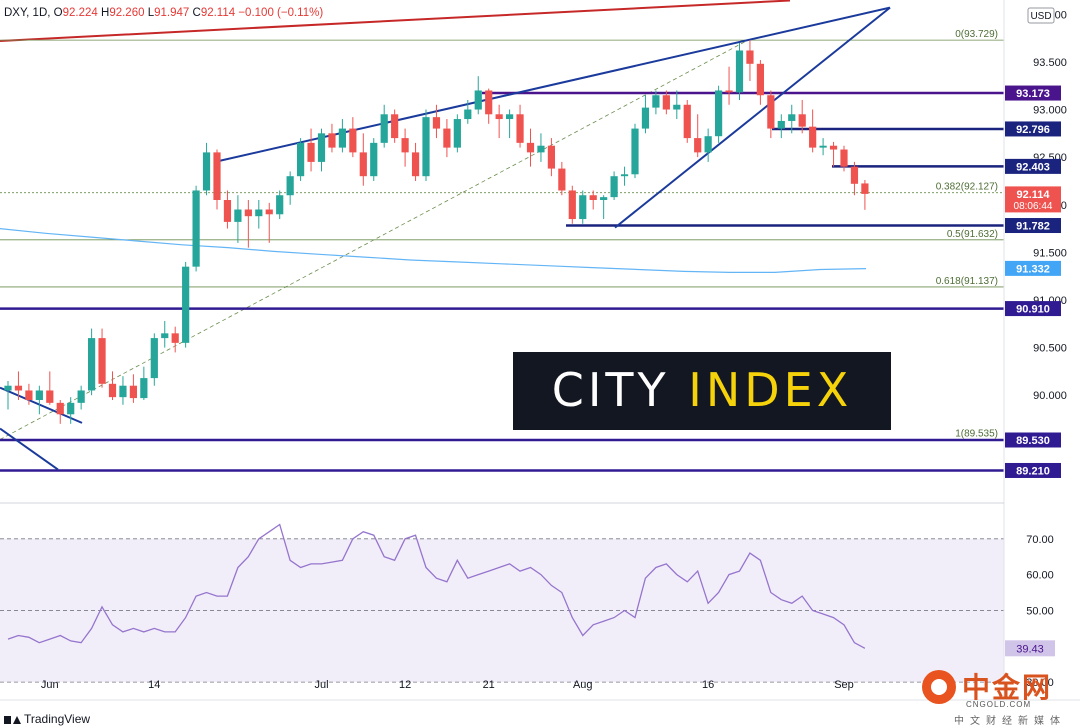 The image size is (1080, 728). Describe the element at coordinates (47, 719) in the screenshot. I see `tradingview-logo: TradingView` at that location.